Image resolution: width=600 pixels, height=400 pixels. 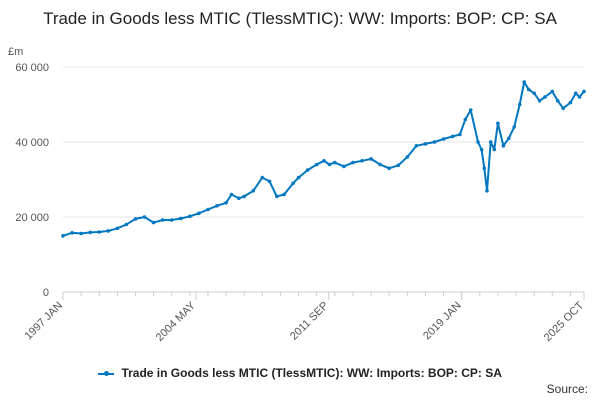 What do you see at coordinates (32, 68) in the screenshot?
I see `y-tick-label: 60 000` at bounding box center [32, 68].